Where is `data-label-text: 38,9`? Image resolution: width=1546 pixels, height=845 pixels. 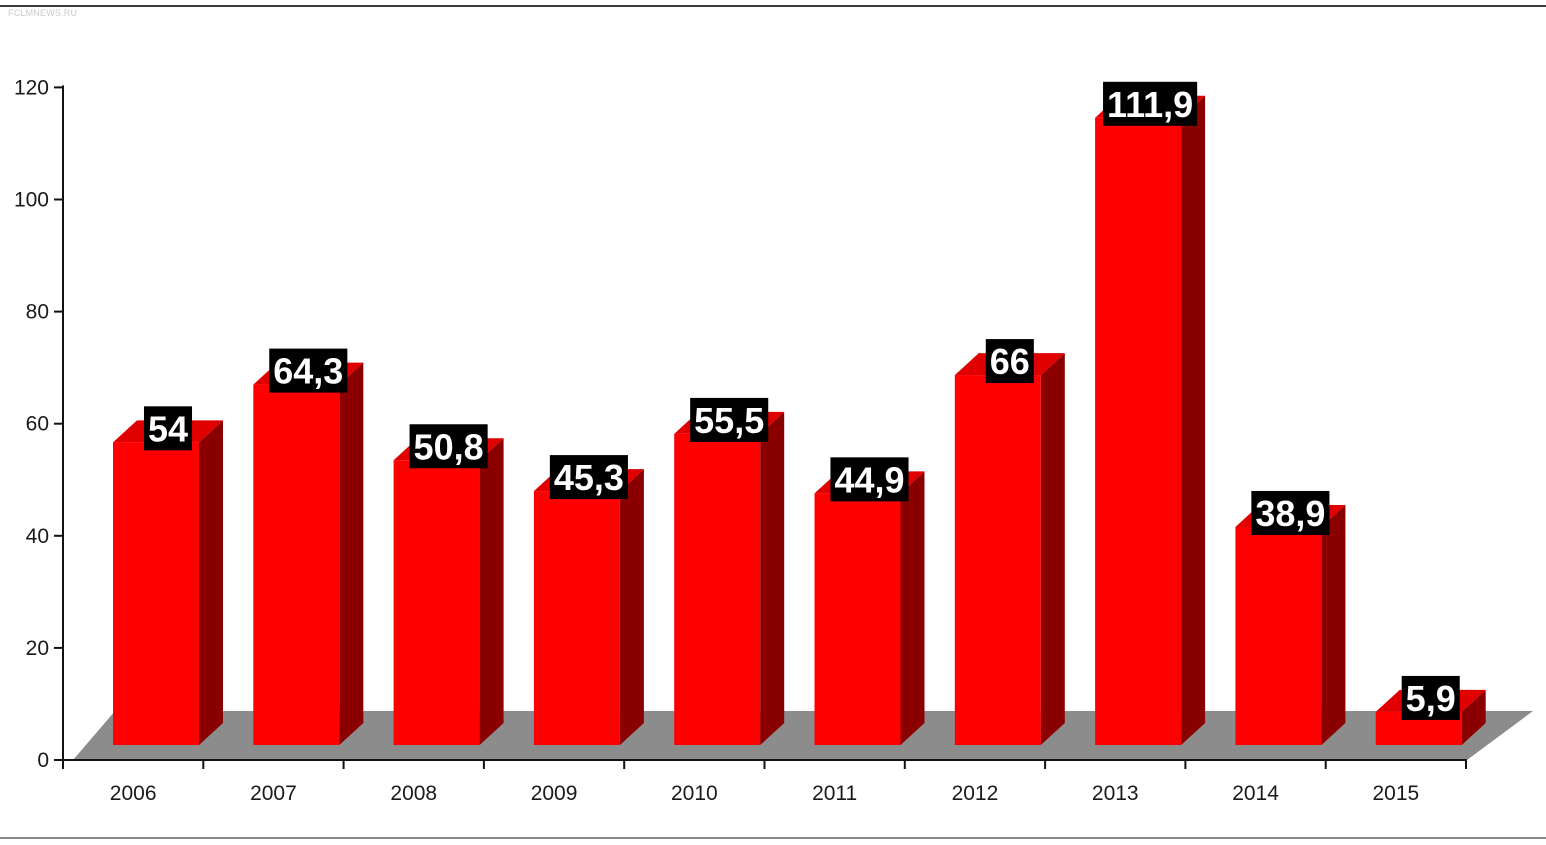
data-label-text: 38,9 is located at coordinates (1290, 513).